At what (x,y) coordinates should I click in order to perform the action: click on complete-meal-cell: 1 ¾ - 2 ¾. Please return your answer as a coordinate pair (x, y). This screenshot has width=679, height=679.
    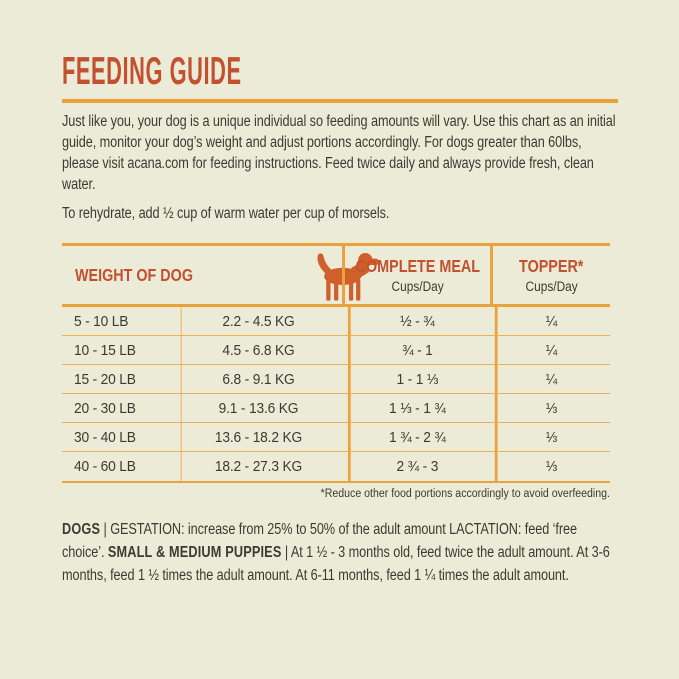
    Looking at the image, I should click on (415, 437).